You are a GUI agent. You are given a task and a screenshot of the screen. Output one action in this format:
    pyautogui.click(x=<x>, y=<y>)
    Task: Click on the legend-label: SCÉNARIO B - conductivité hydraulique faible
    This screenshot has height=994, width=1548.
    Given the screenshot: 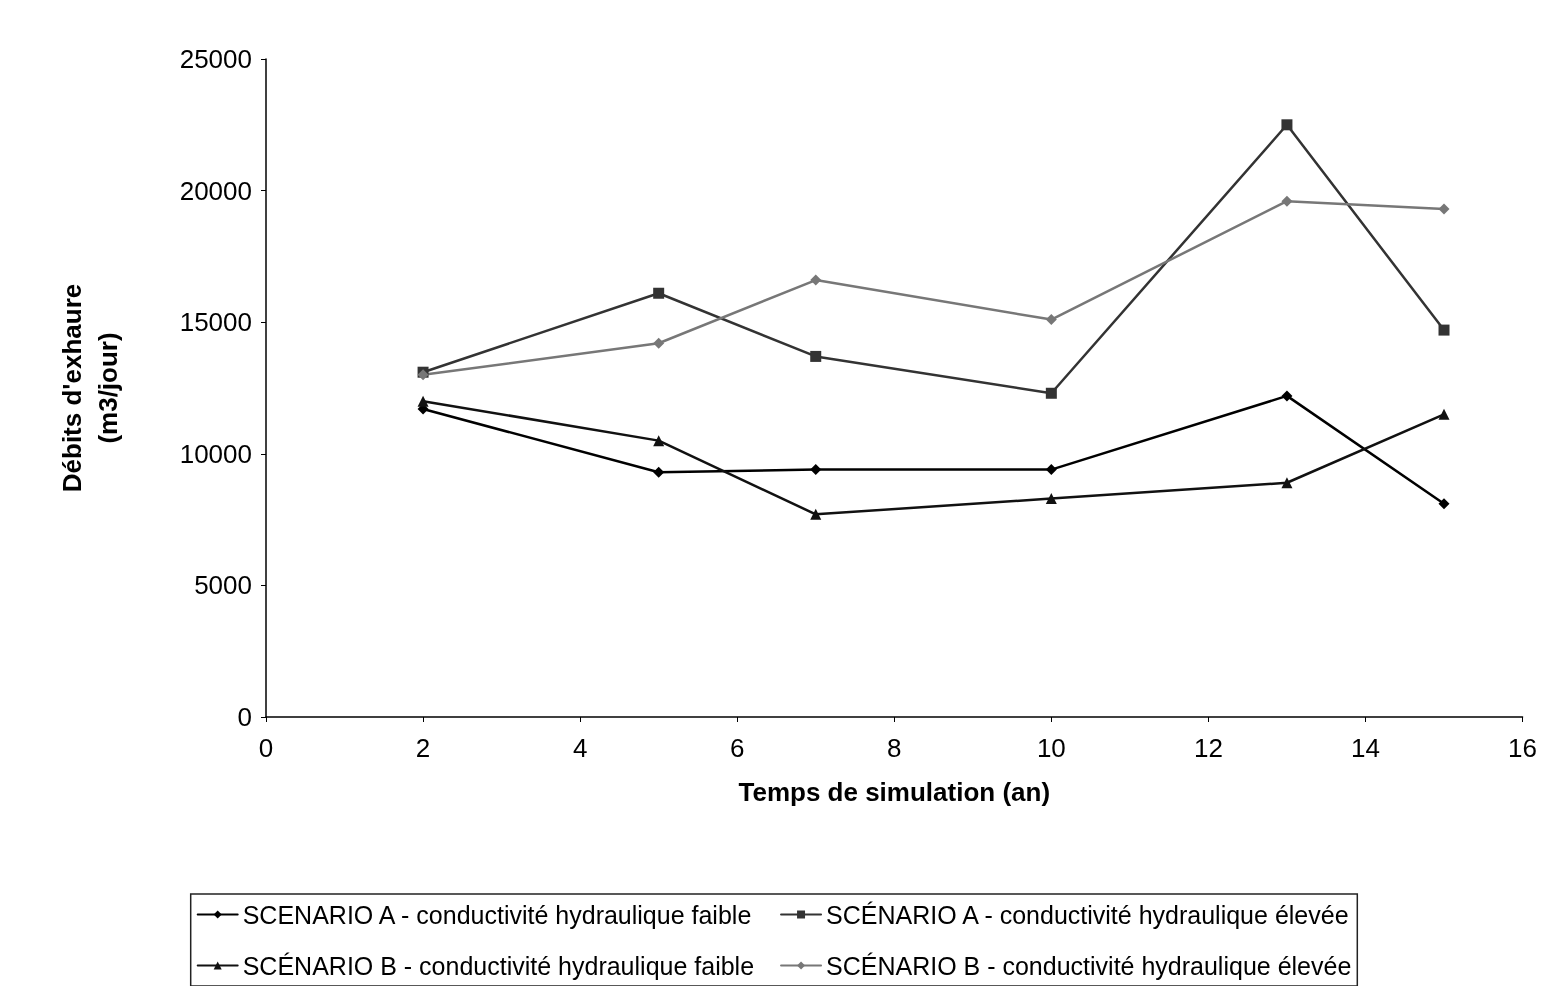 What is the action you would take?
    pyautogui.click(x=498, y=965)
    